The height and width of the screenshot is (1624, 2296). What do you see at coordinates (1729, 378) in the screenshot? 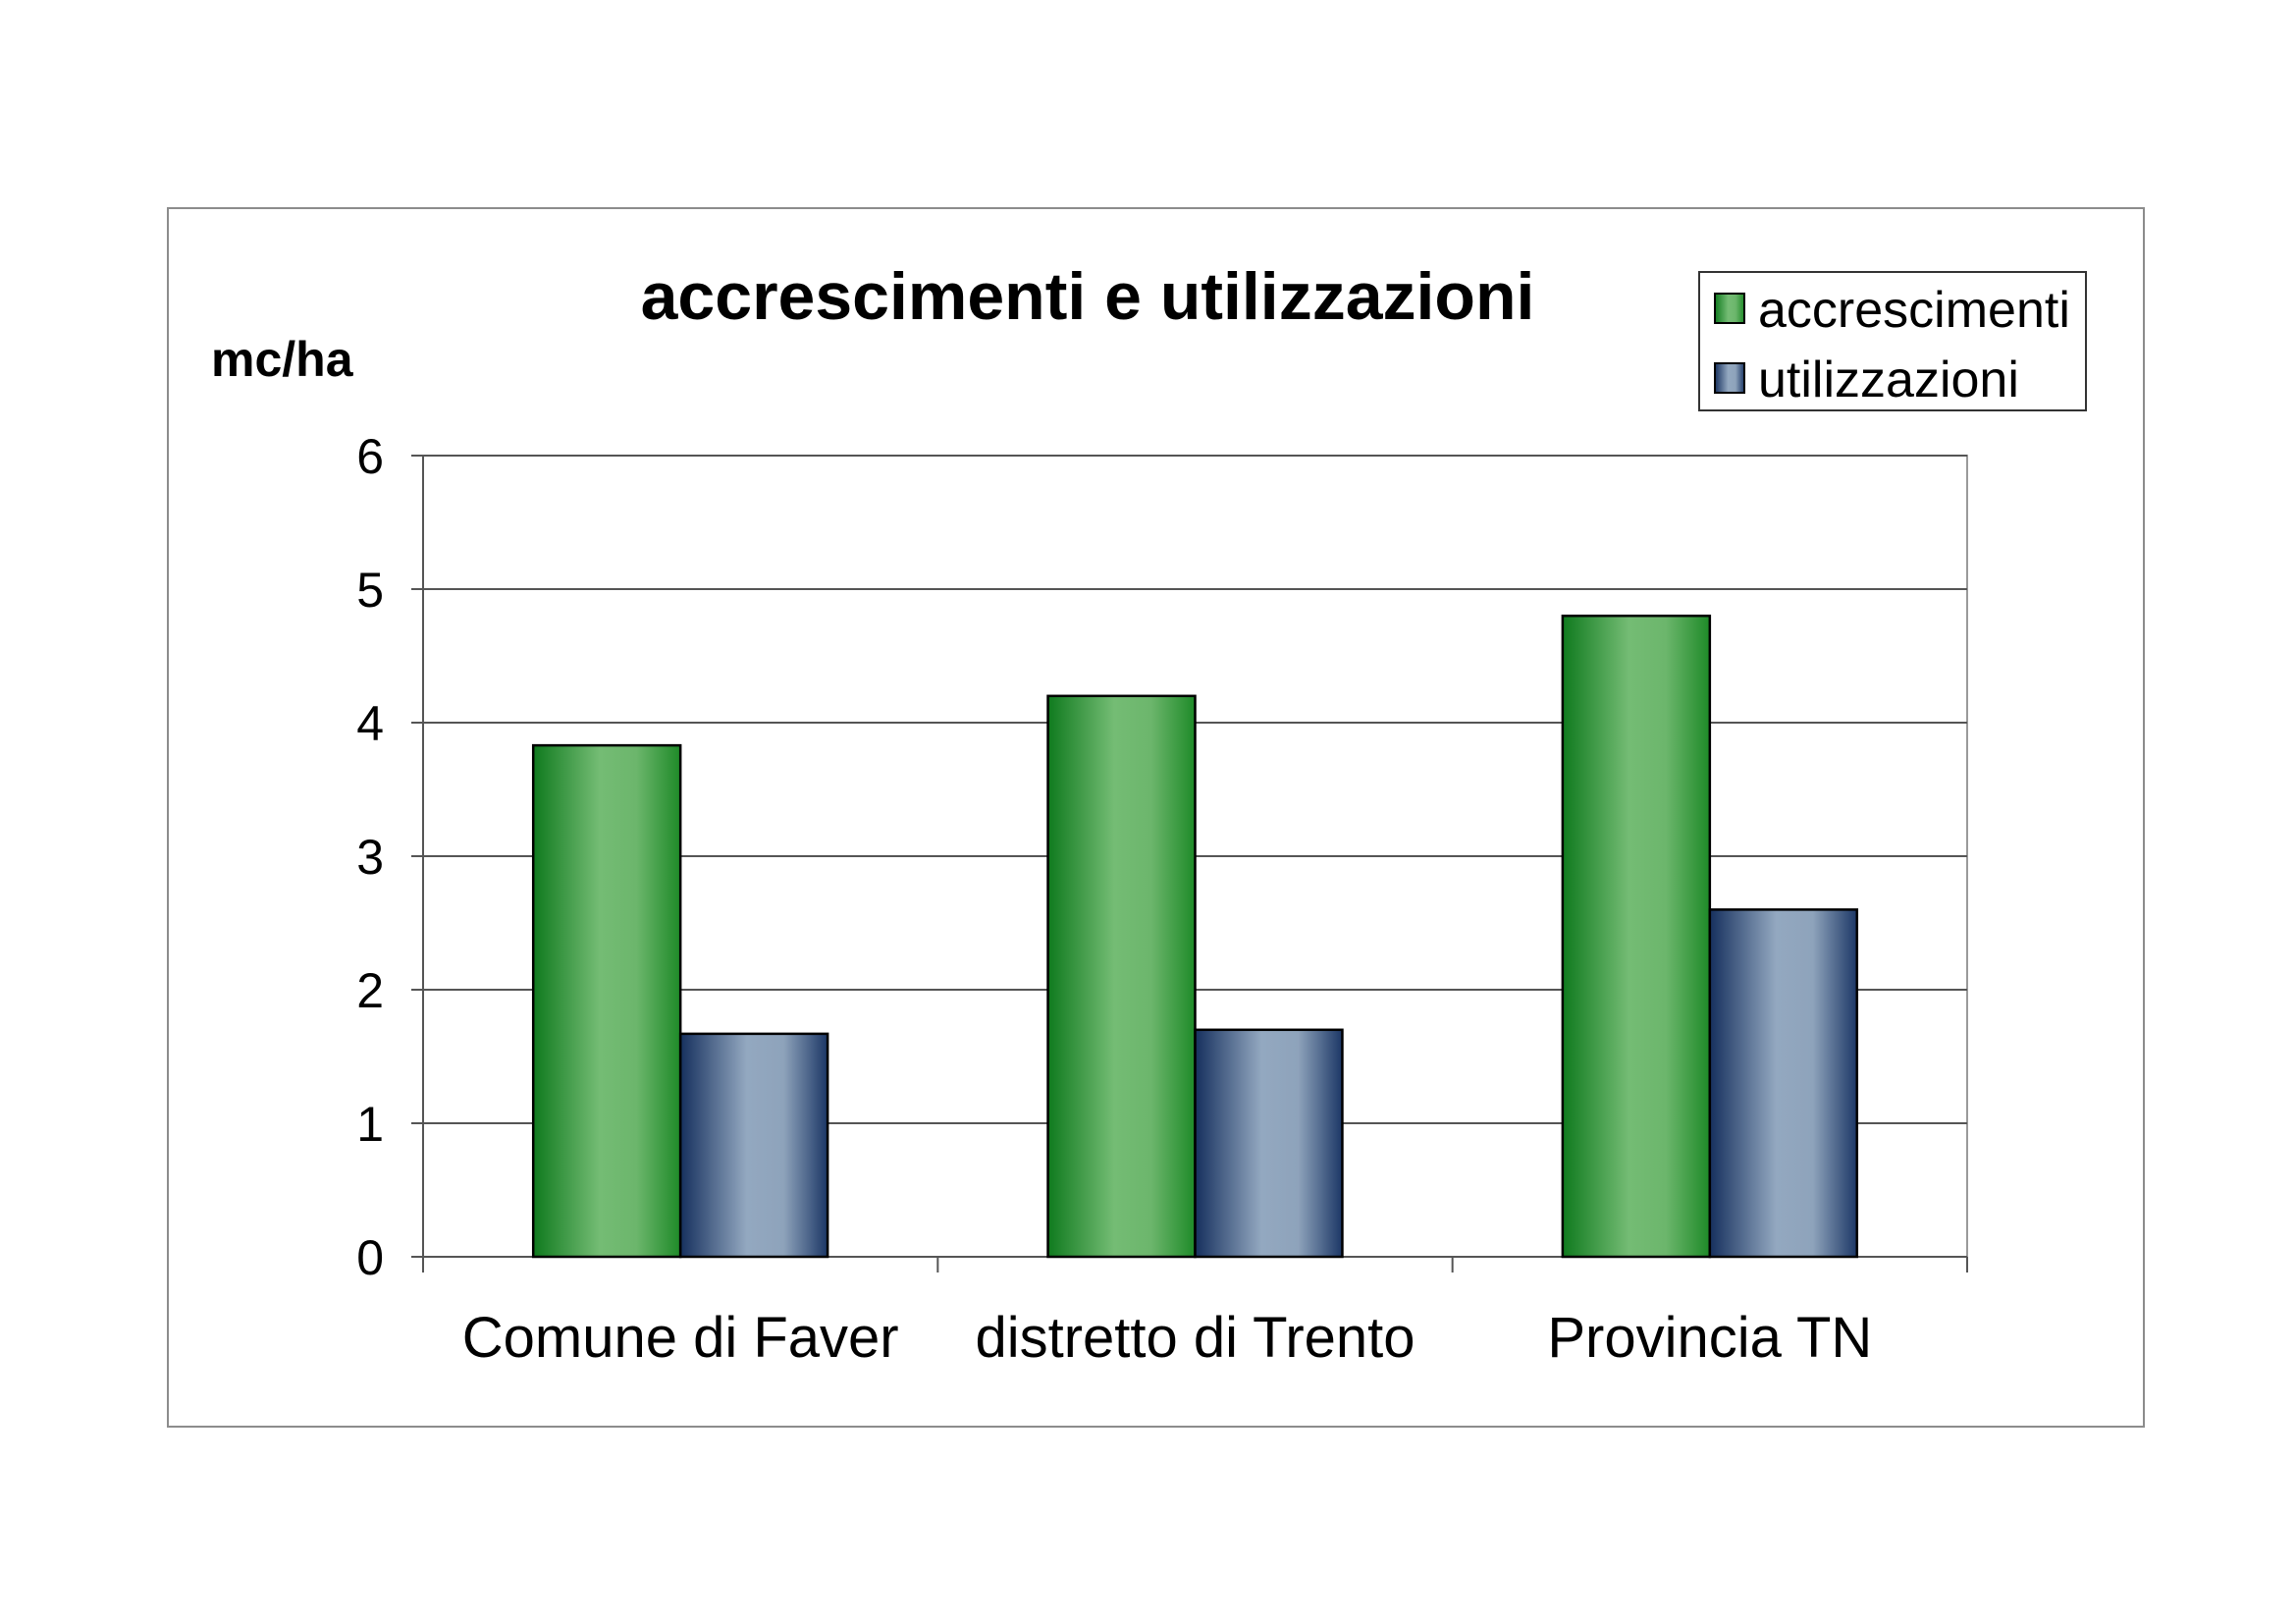
I see `legend-swatch-utilizzazioni` at bounding box center [1729, 378].